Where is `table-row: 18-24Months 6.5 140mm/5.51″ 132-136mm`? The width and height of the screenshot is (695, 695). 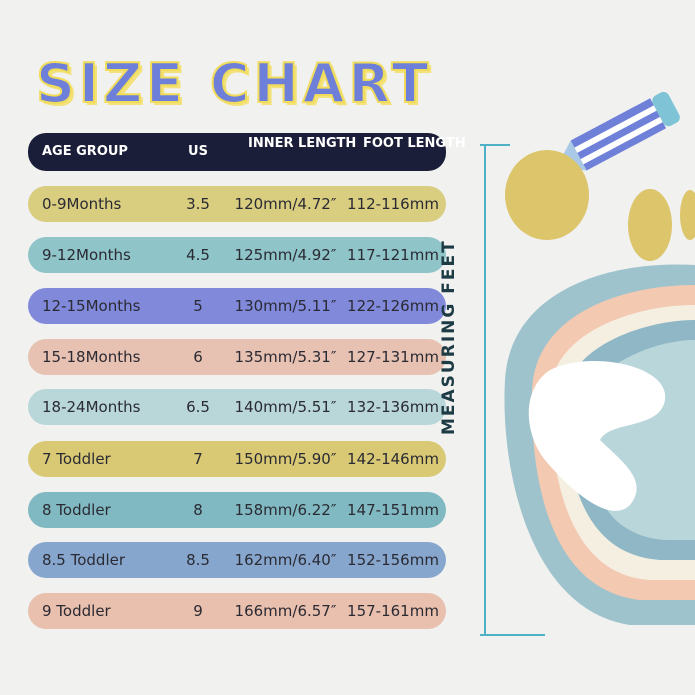
table-row: 18-24Months 6.5 140mm/5.51″ 132-136mm is located at coordinates (237, 407).